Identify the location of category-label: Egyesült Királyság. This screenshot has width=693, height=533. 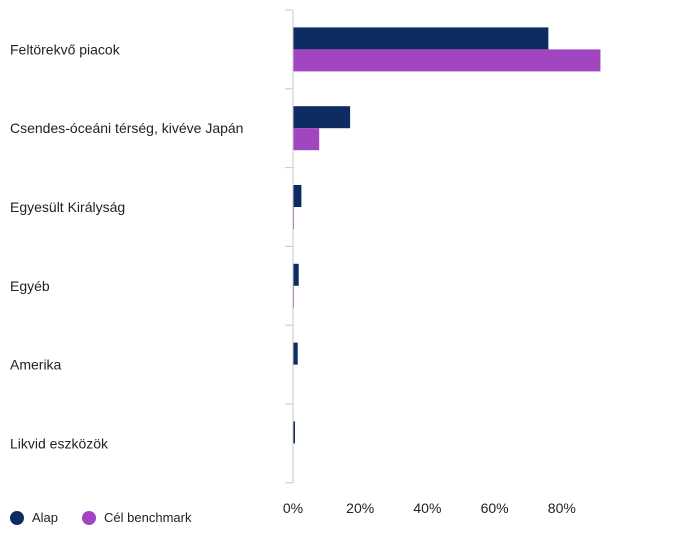
(67, 207).